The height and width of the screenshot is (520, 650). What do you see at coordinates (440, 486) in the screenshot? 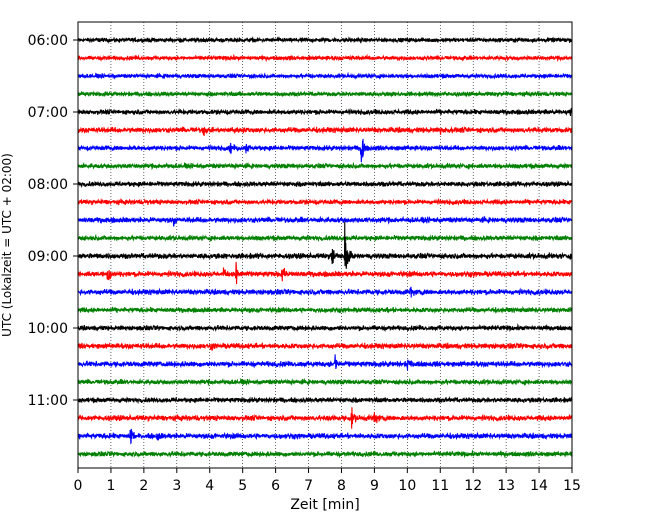
I see `x-tick-label: 11` at bounding box center [440, 486].